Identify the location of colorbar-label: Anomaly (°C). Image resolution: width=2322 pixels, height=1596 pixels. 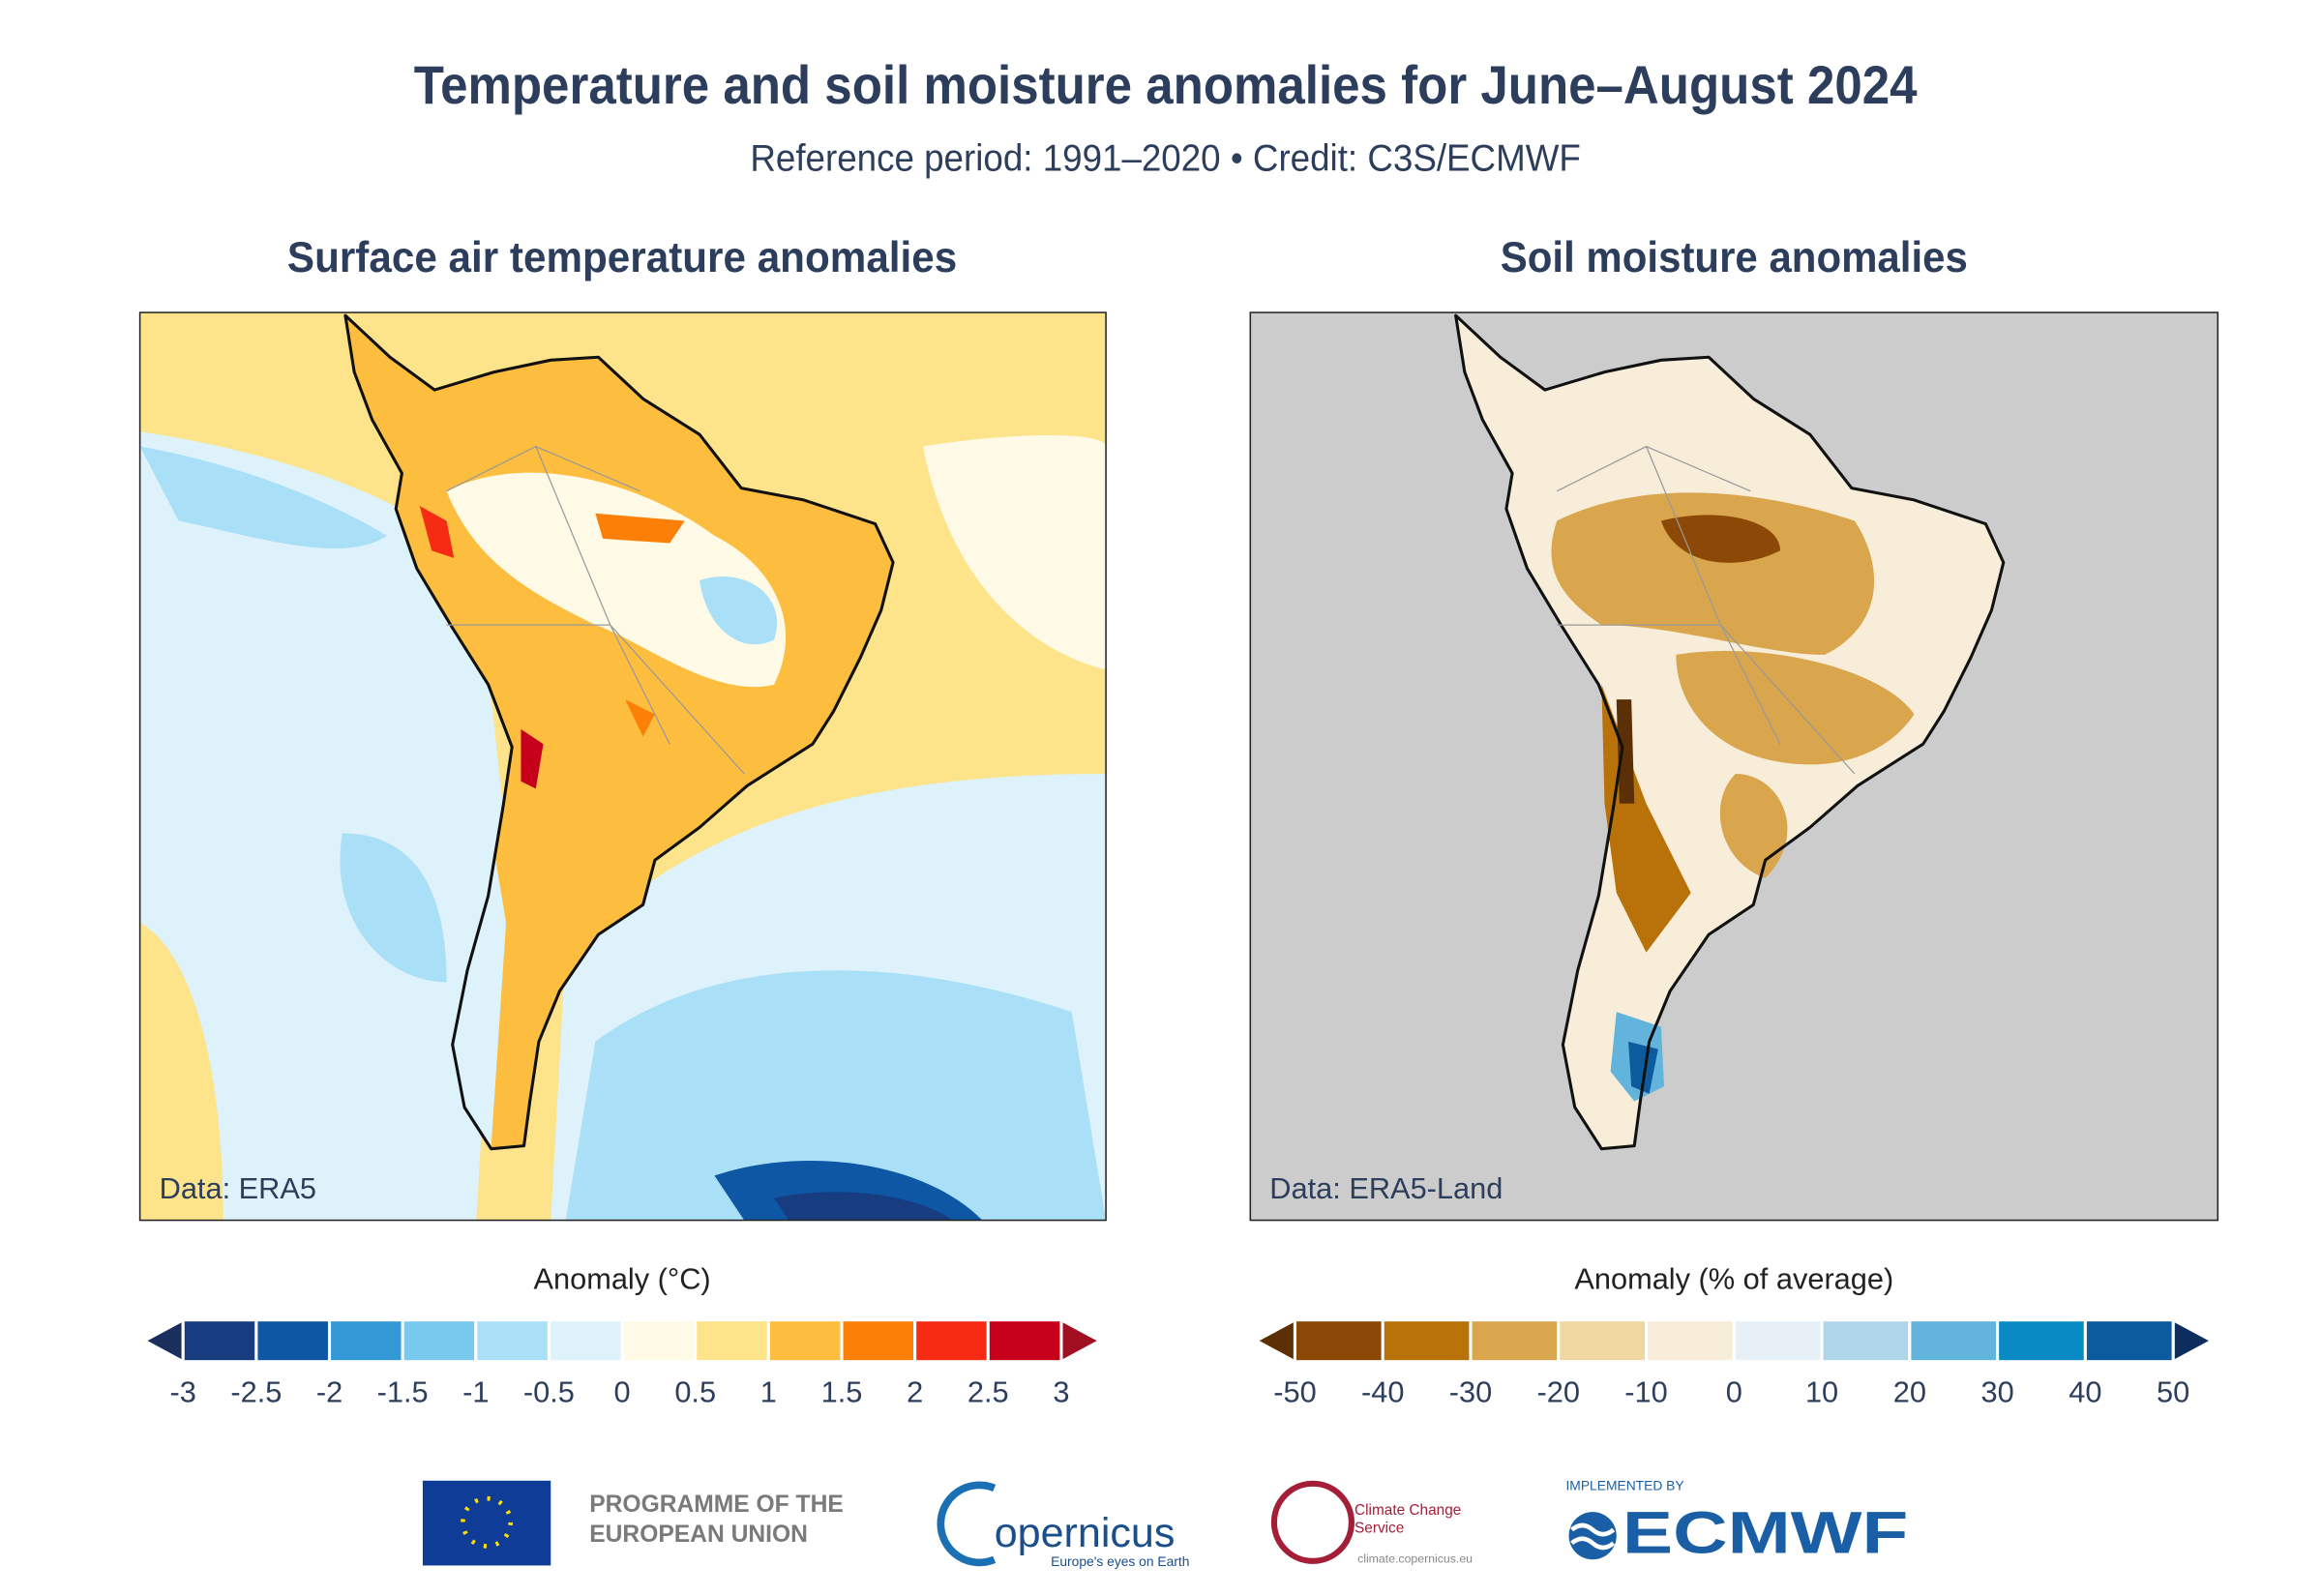
(621, 1279).